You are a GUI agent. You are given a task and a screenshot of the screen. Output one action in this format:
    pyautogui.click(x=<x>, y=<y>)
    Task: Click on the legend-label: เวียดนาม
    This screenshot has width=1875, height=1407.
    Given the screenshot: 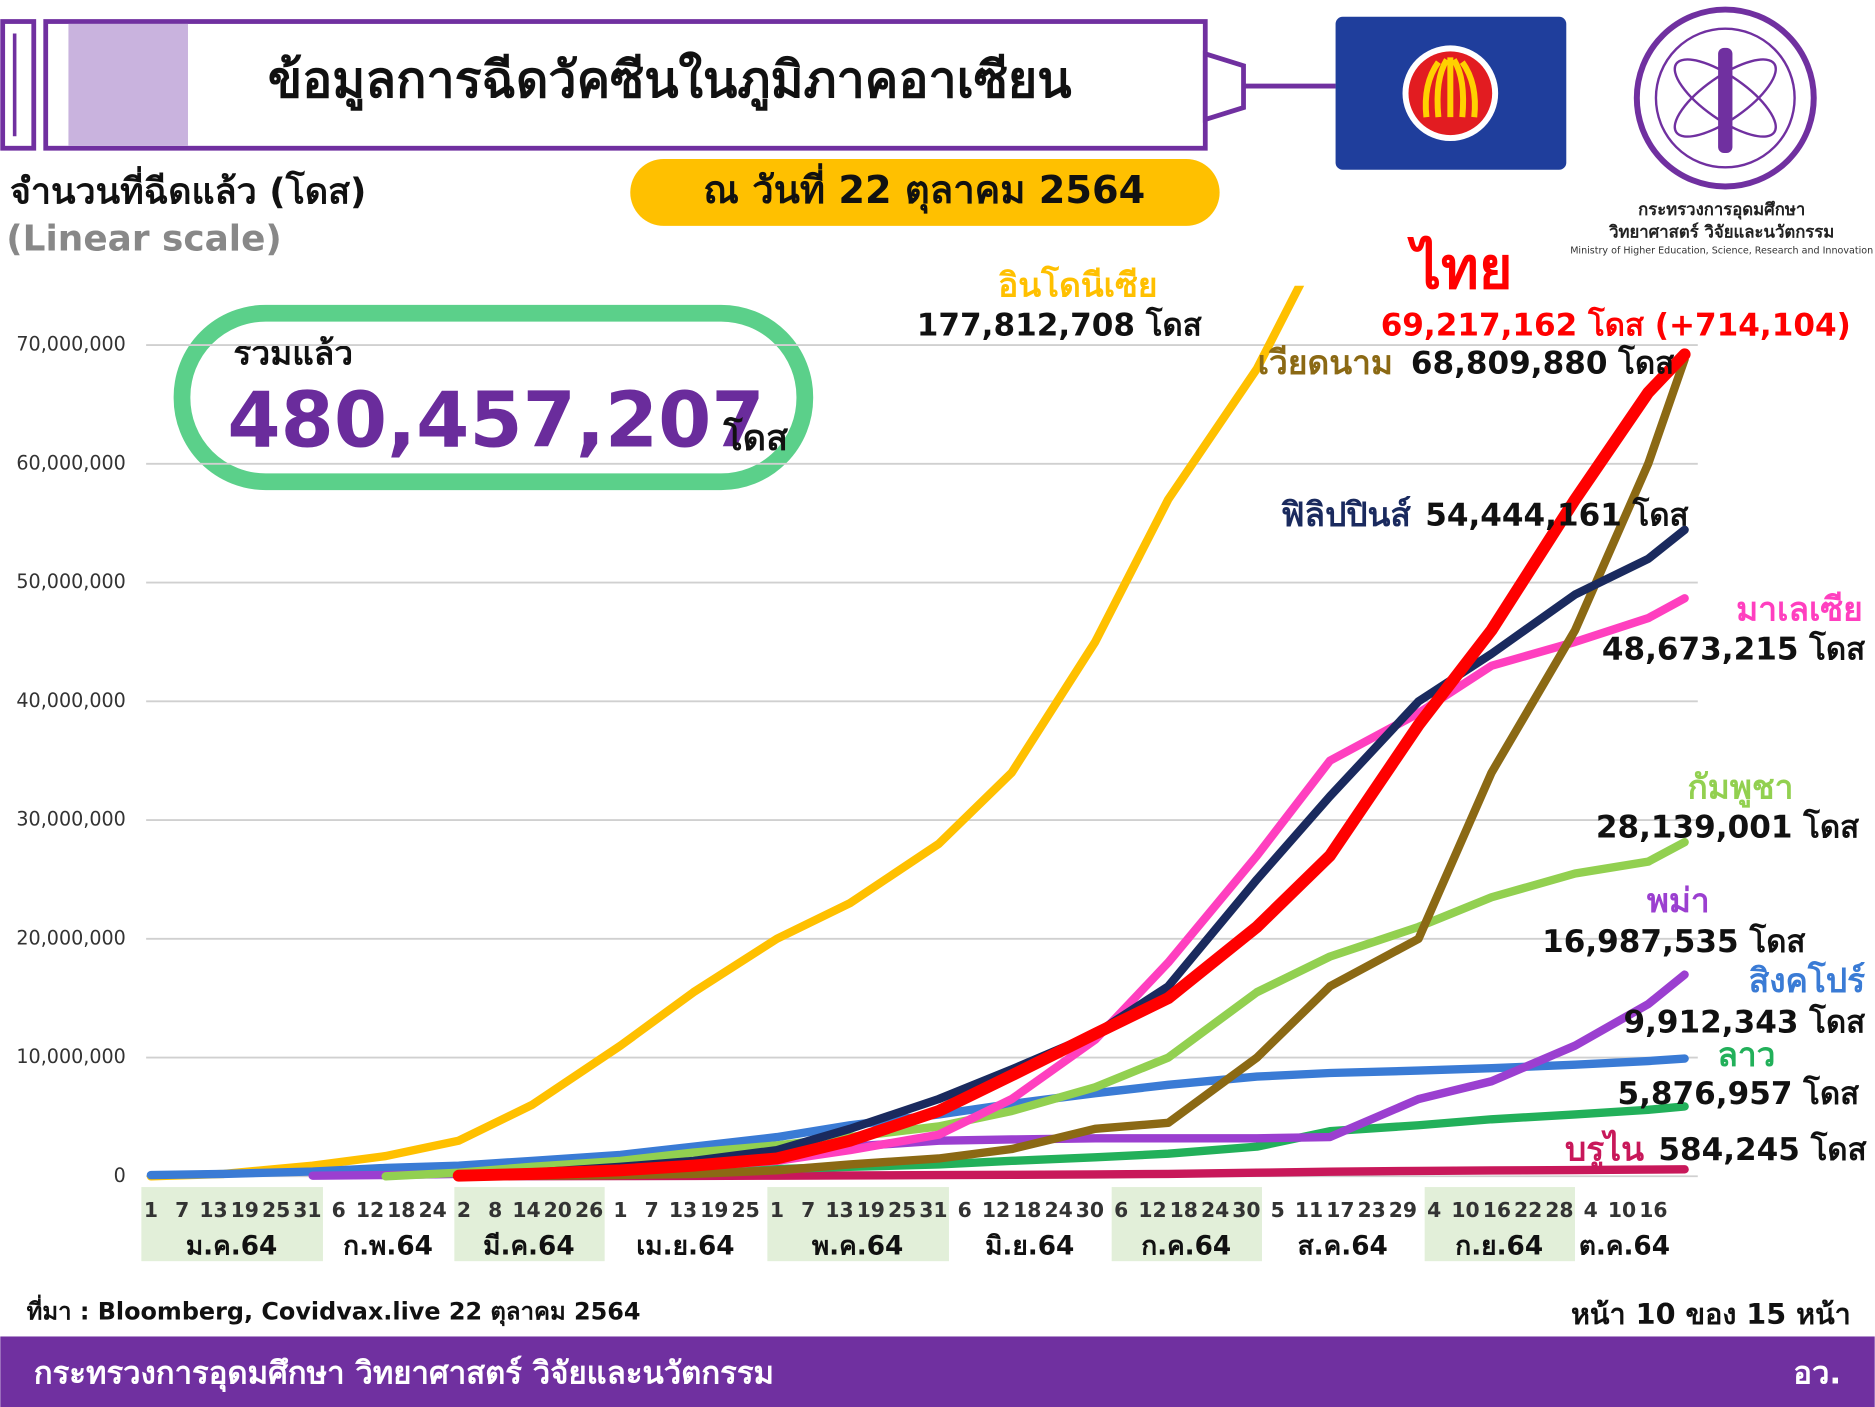 What is the action you would take?
    pyautogui.click(x=1325, y=362)
    